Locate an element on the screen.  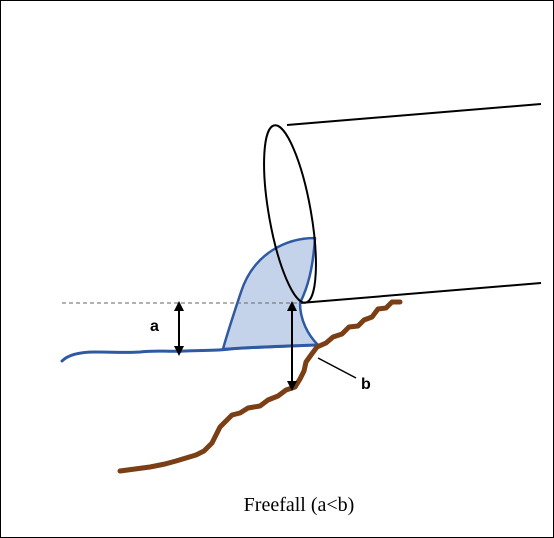
tailwater-surface is located at coordinates (190, 353).